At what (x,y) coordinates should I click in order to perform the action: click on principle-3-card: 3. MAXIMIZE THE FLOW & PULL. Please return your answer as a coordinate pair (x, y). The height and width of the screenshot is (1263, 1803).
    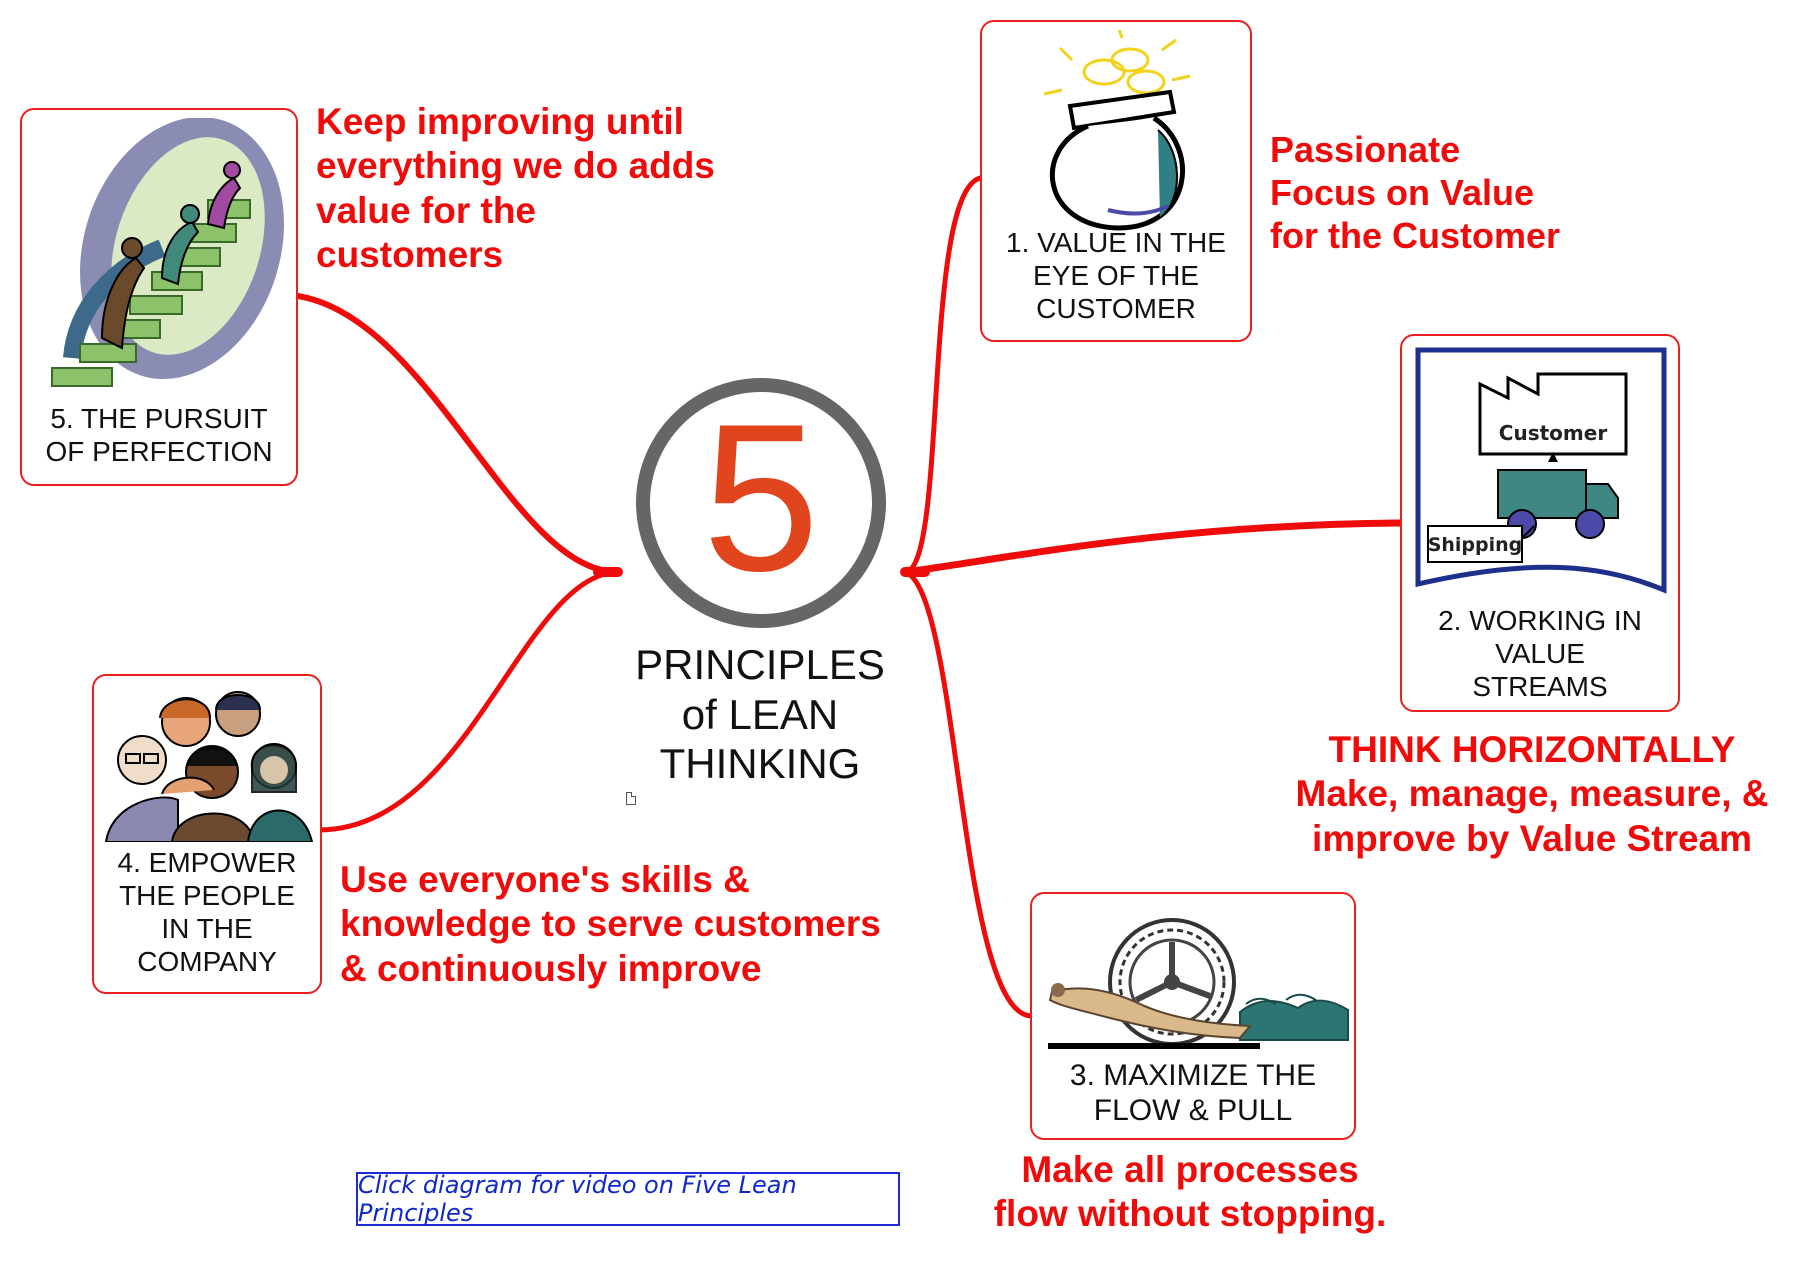
    Looking at the image, I should click on (1193, 1016).